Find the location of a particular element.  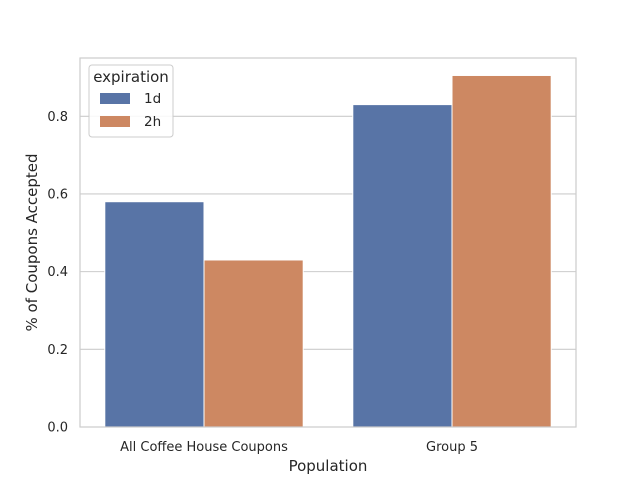

legend-swatch-1d is located at coordinates (115, 98).